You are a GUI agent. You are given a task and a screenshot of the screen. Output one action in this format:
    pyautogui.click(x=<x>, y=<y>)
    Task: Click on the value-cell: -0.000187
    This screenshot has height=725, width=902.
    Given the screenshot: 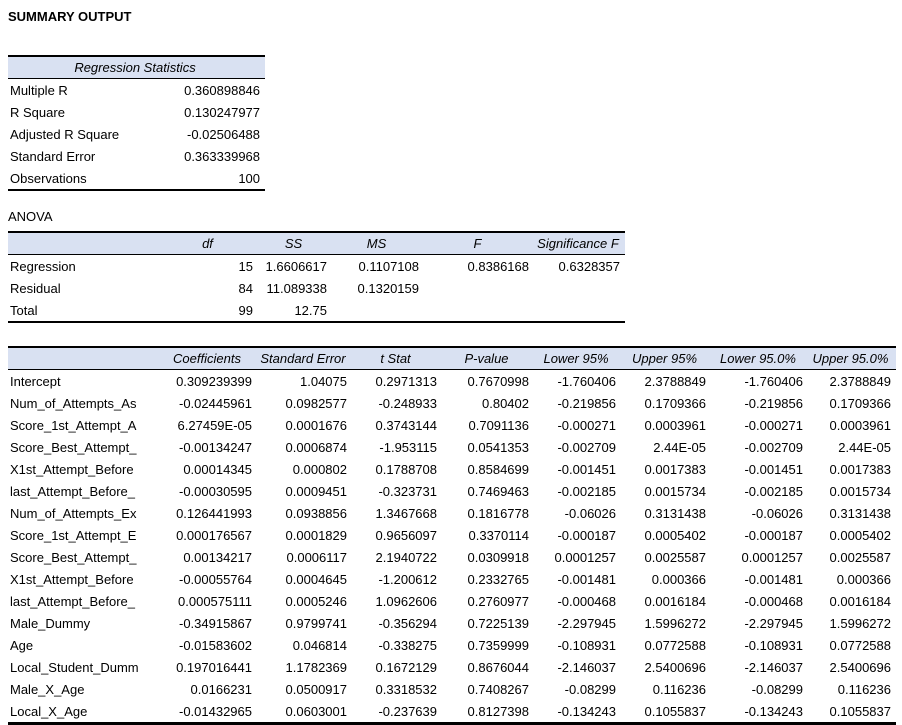 What is the action you would take?
    pyautogui.click(x=773, y=535)
    